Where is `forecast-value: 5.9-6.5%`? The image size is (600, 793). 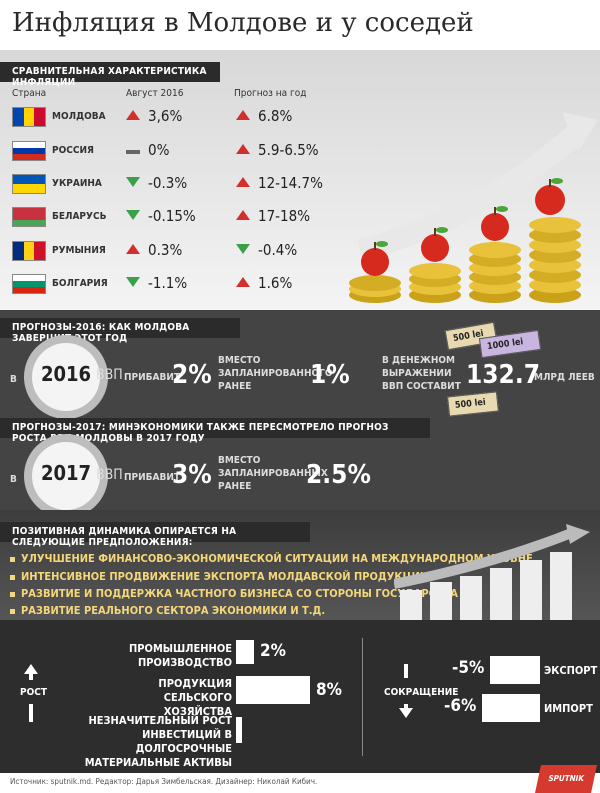
forecast-value: 5.9-6.5% is located at coordinates (288, 150).